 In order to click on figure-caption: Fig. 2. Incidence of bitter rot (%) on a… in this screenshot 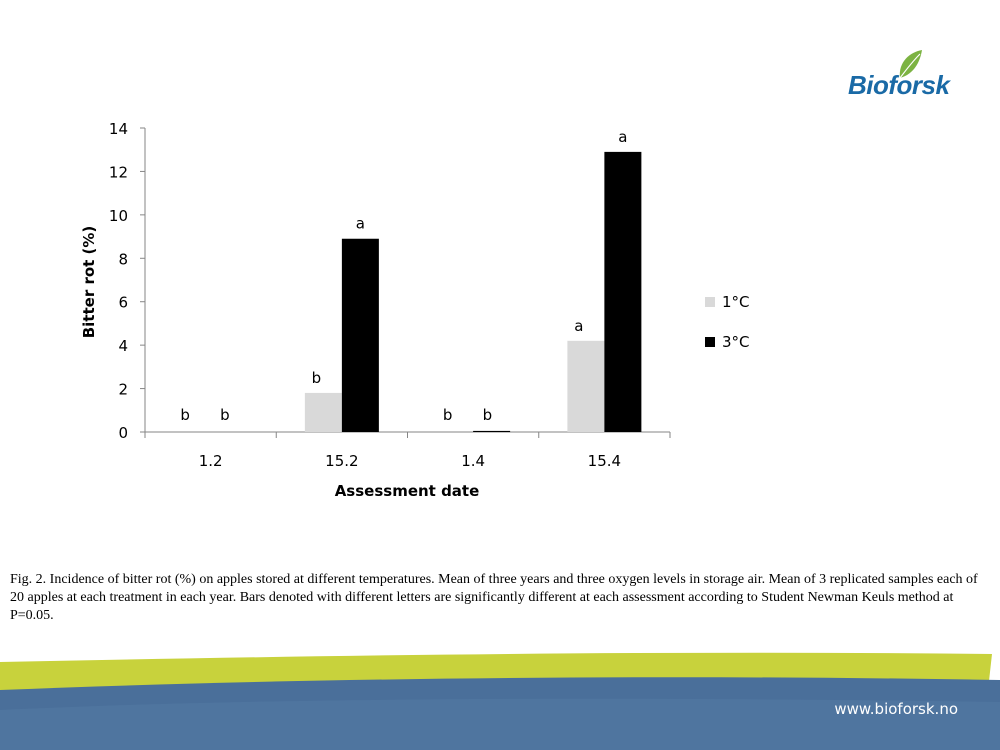, I will do `click(494, 597)`.